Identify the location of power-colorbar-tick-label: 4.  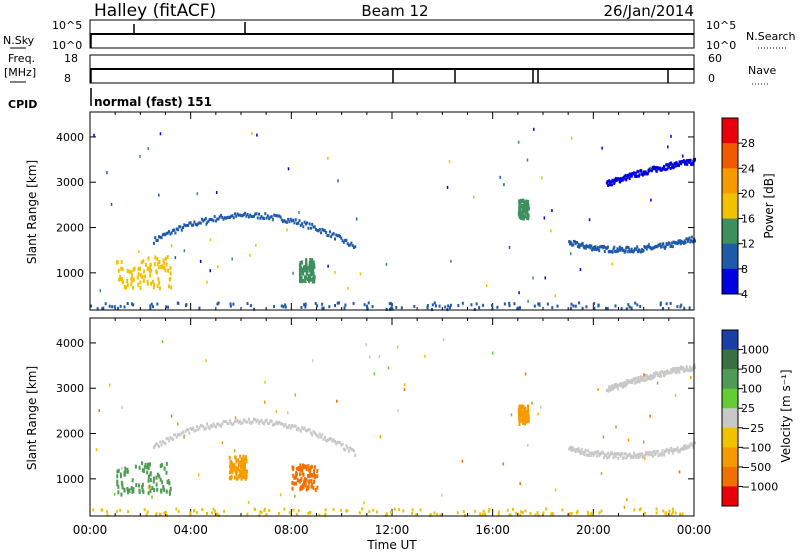
(744, 294).